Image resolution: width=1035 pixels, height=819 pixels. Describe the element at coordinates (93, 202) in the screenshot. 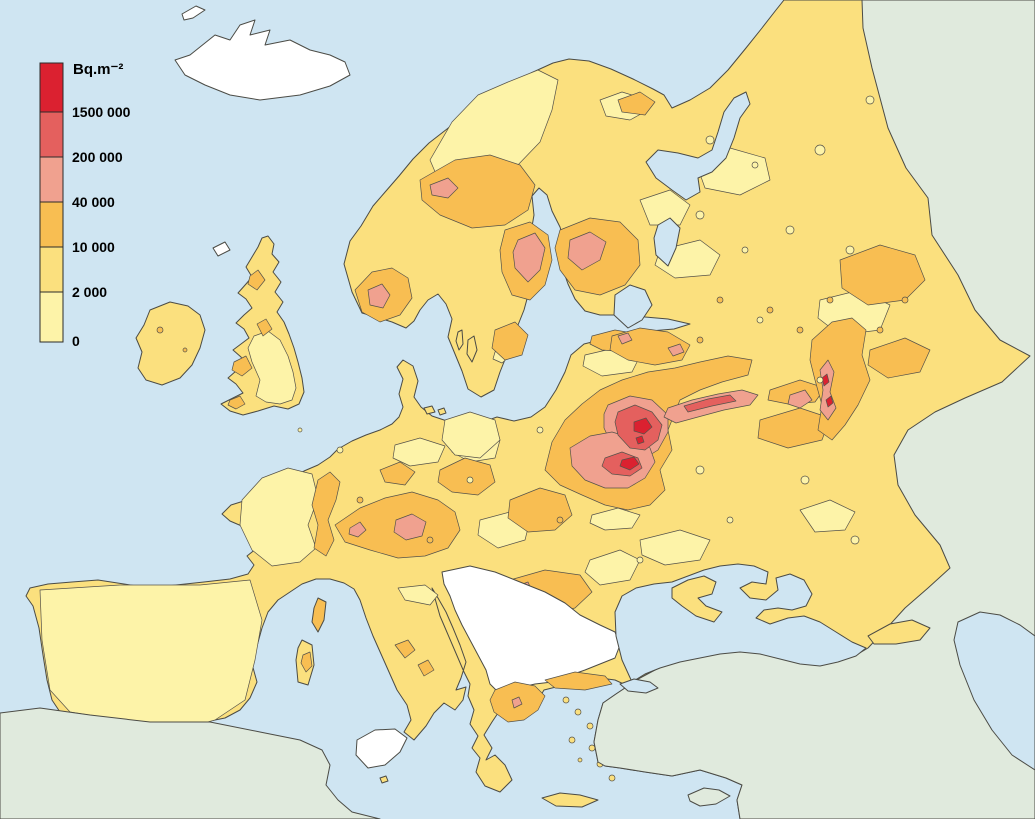

I see `legend-label-40000: 40 000` at that location.